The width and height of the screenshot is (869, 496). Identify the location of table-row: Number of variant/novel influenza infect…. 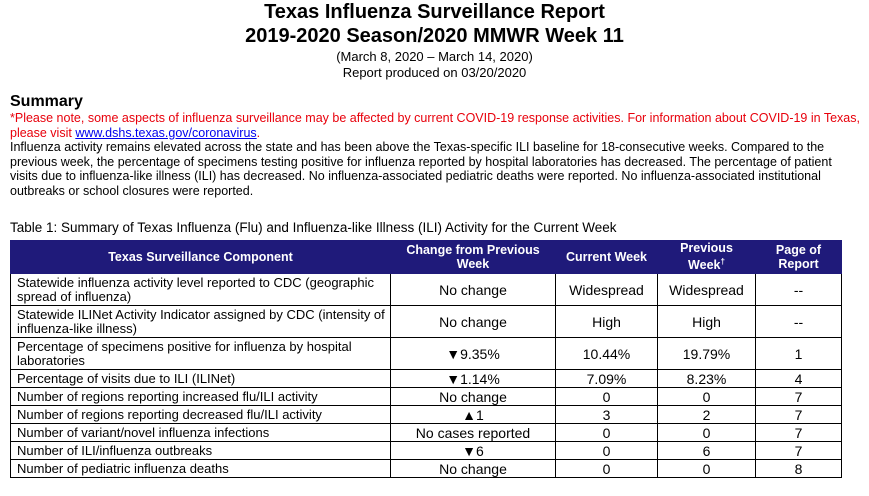
(426, 432).